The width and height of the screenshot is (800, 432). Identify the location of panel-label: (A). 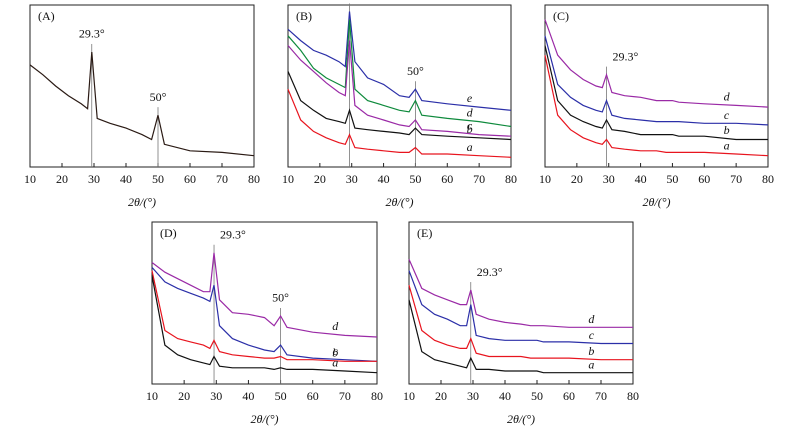
(46, 16).